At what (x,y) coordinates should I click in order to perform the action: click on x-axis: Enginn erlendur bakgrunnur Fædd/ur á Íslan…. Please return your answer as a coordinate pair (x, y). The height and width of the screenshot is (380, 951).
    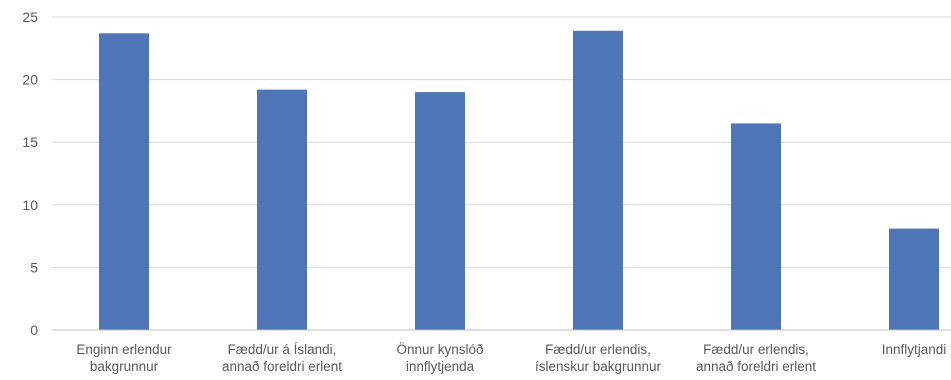
    Looking at the image, I should click on (501, 351).